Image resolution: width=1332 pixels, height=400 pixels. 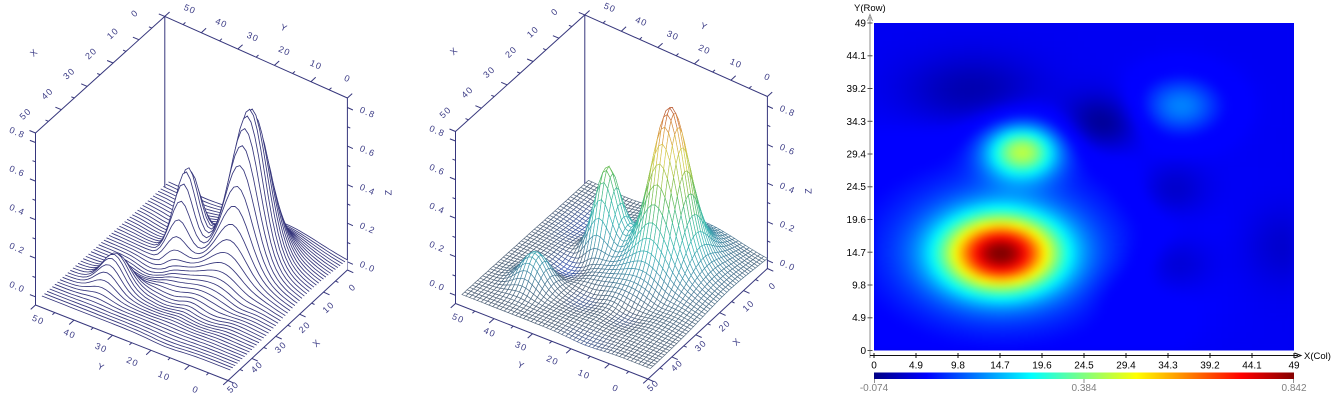 What do you see at coordinates (1083, 388) in the screenshot?
I see `svg-text: 0.384` at bounding box center [1083, 388].